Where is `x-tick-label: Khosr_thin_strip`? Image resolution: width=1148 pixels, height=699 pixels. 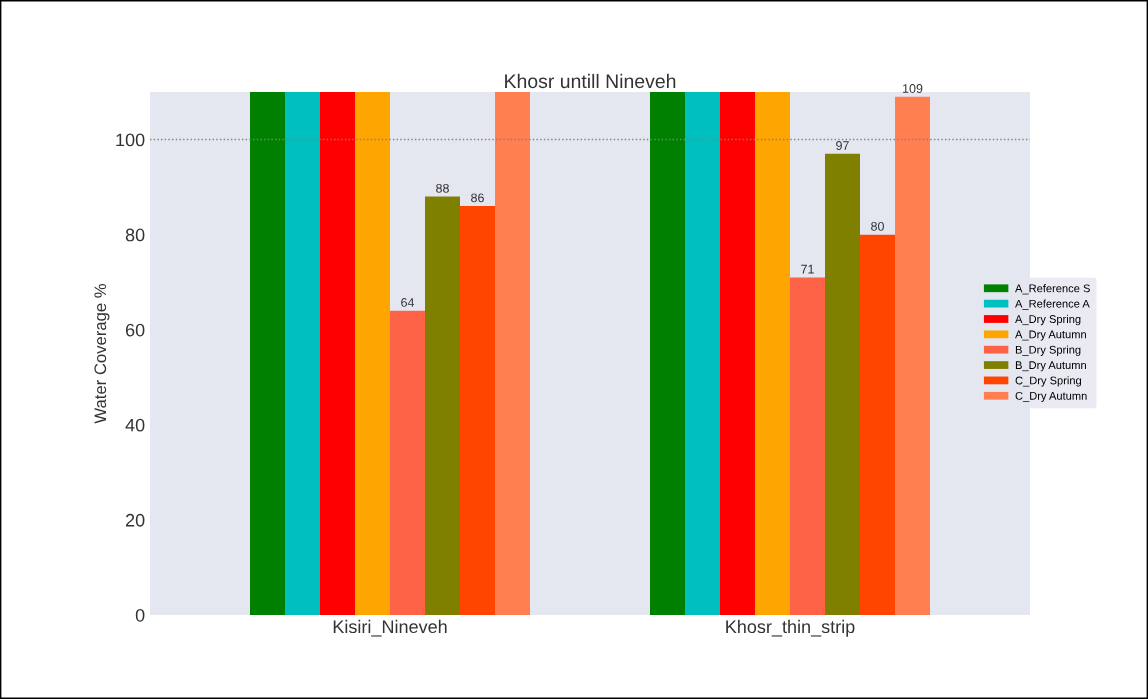
x-tick-label: Khosr_thin_strip is located at coordinates (790, 628).